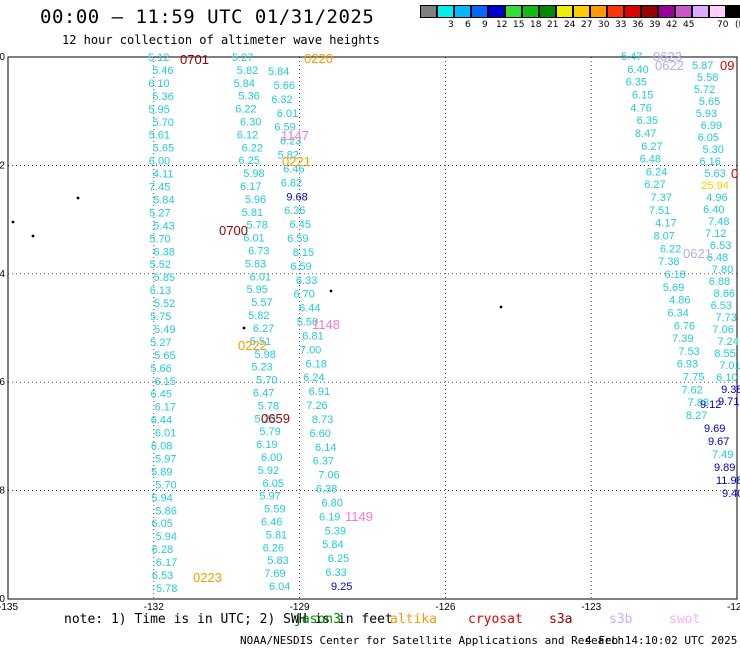 This screenshot has width=740, height=650. Describe the element at coordinates (714, 429) in the screenshot. I see `wave-height-value: 9.69` at that location.